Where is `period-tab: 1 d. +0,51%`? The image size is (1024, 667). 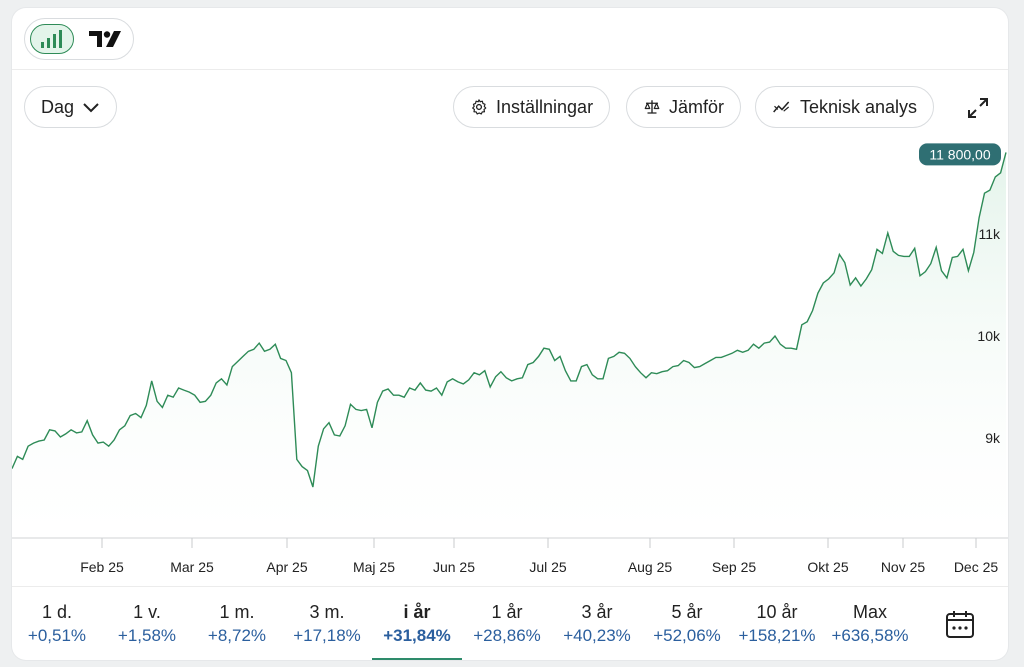
period-tab: 1 d. +0,51% is located at coordinates (57, 623).